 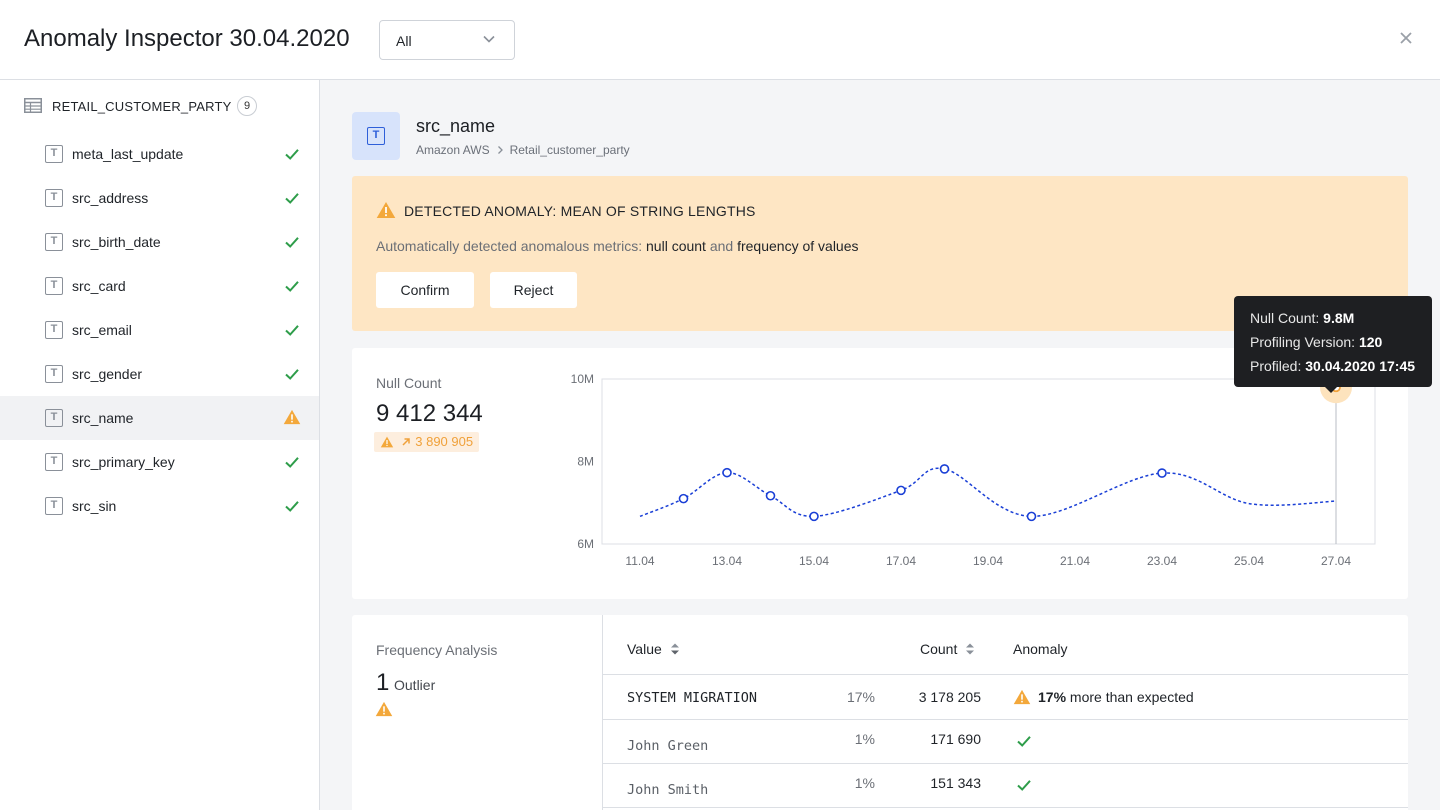 I want to click on y-tick-label: 10M, so click(x=582, y=379).